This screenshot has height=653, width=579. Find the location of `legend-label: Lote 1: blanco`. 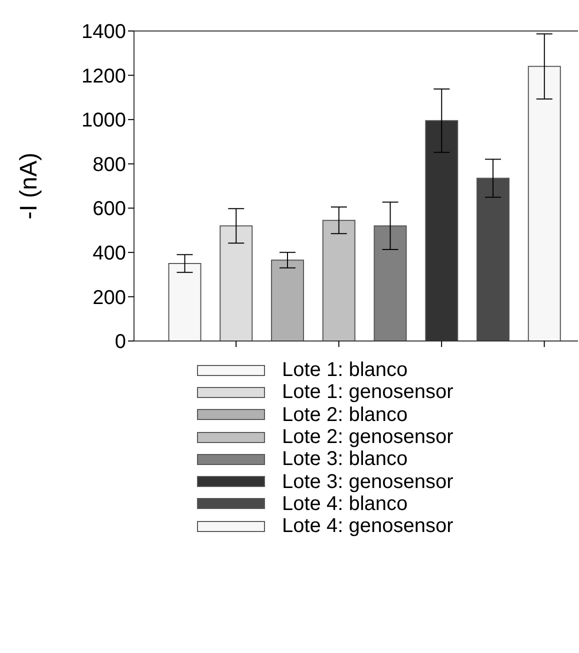

legend-label: Lote 1: blanco is located at coordinates (345, 370).